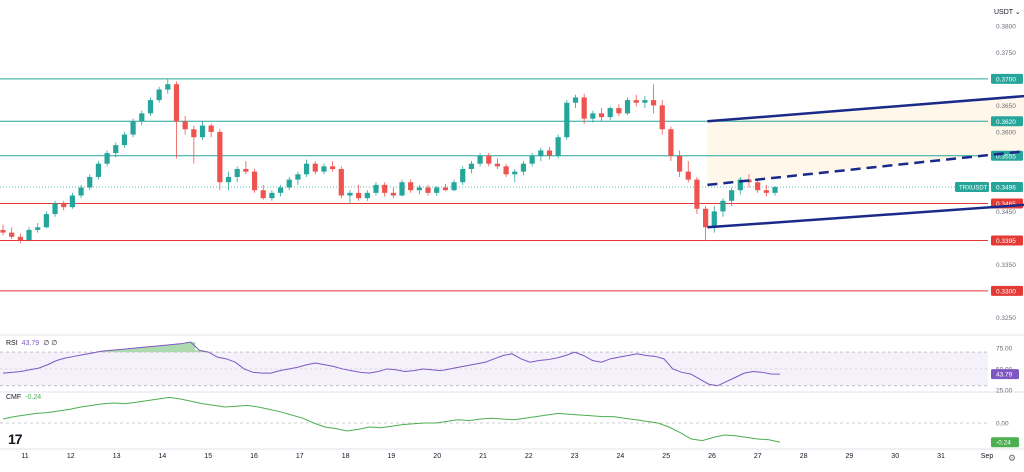 This screenshot has width=1024, height=472. What do you see at coordinates (1012, 458) in the screenshot?
I see `gear-icon: ⚙` at bounding box center [1012, 458].